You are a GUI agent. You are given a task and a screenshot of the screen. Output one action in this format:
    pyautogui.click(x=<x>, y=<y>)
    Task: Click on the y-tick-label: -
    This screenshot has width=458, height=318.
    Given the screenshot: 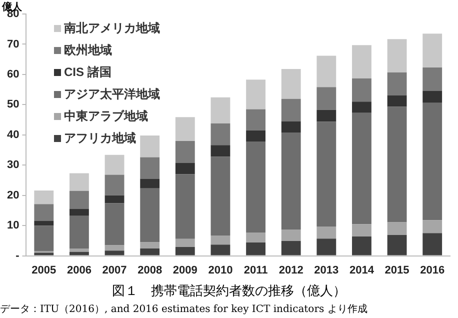 What is the action you would take?
    pyautogui.click(x=18, y=256)
    